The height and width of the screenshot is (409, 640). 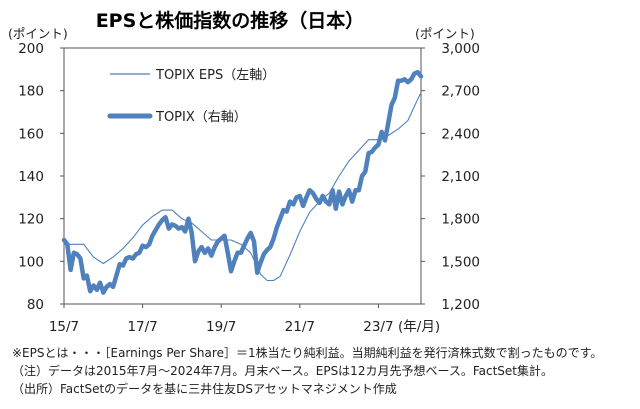 What do you see at coordinates (460, 49) in the screenshot?
I see `y-right-tick-label: 3,000` at bounding box center [460, 49].